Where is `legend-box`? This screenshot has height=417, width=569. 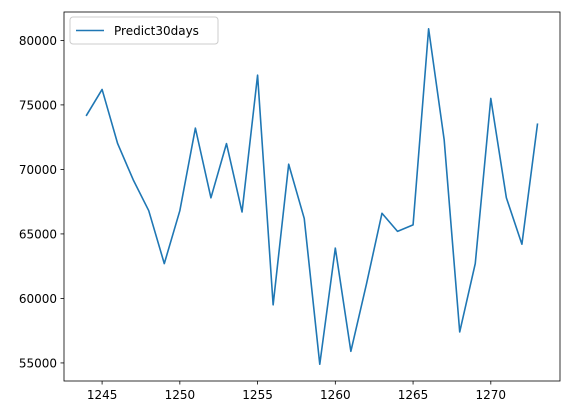
legend-box is located at coordinates (144, 30).